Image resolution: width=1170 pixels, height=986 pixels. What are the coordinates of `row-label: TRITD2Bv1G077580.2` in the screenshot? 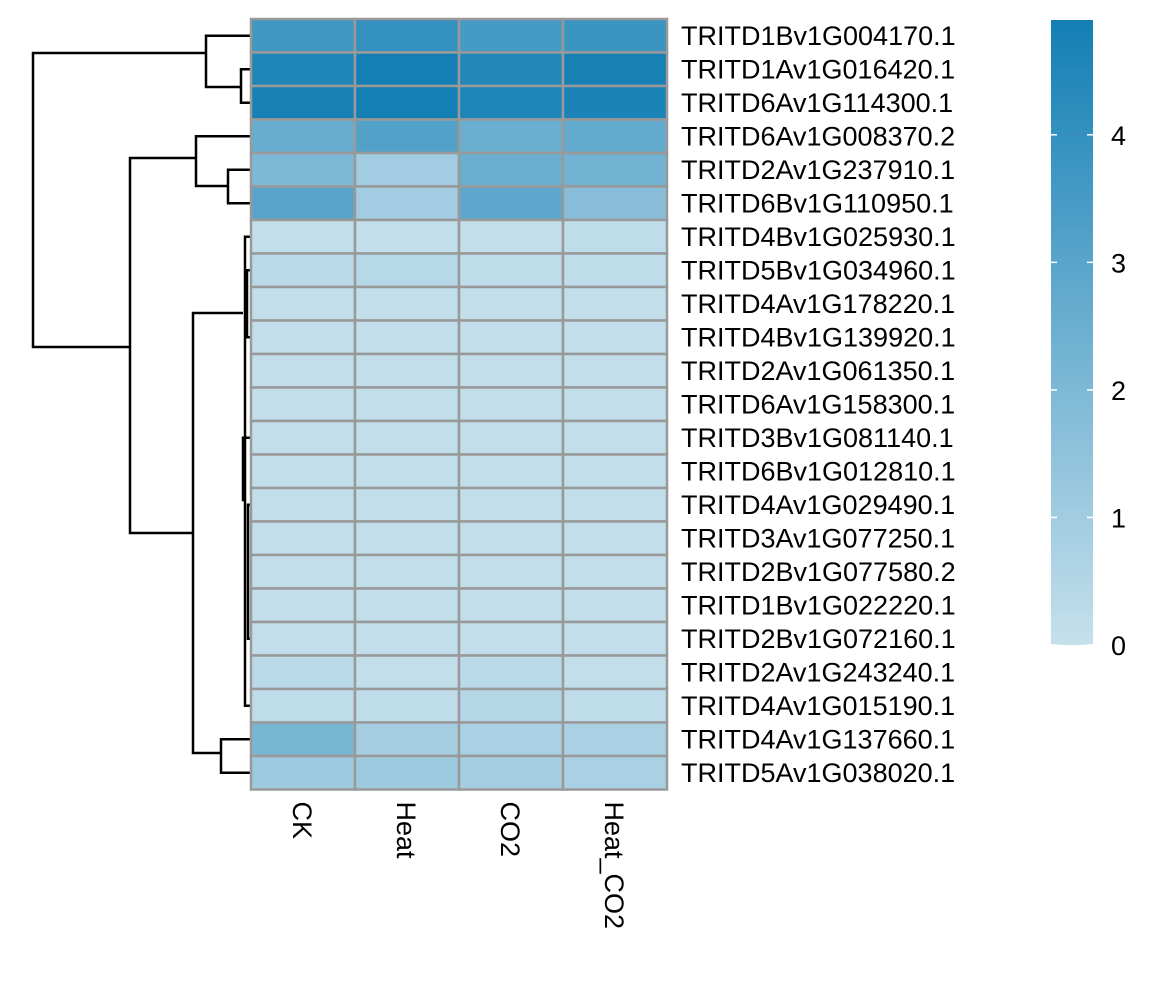 It's located at (818, 572).